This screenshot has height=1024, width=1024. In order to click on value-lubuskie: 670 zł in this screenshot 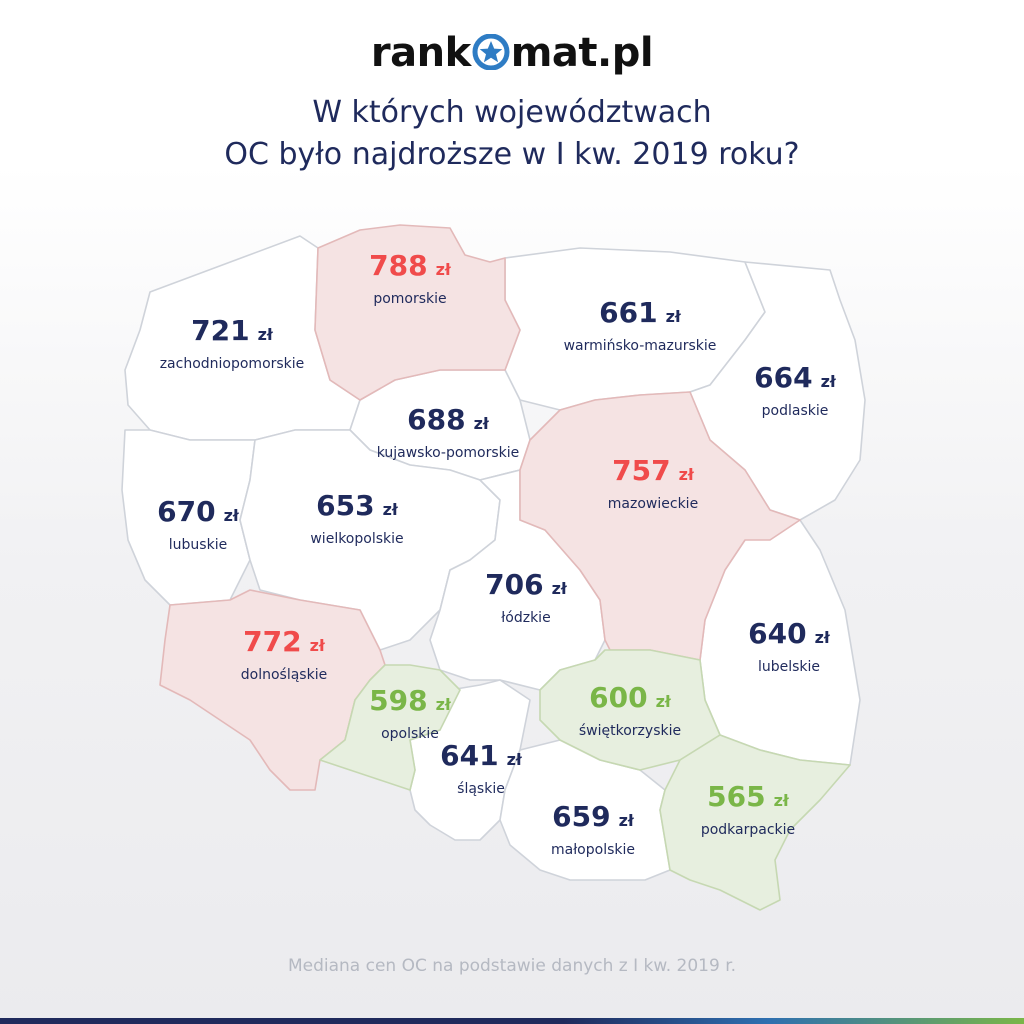, I will do `click(198, 511)`.